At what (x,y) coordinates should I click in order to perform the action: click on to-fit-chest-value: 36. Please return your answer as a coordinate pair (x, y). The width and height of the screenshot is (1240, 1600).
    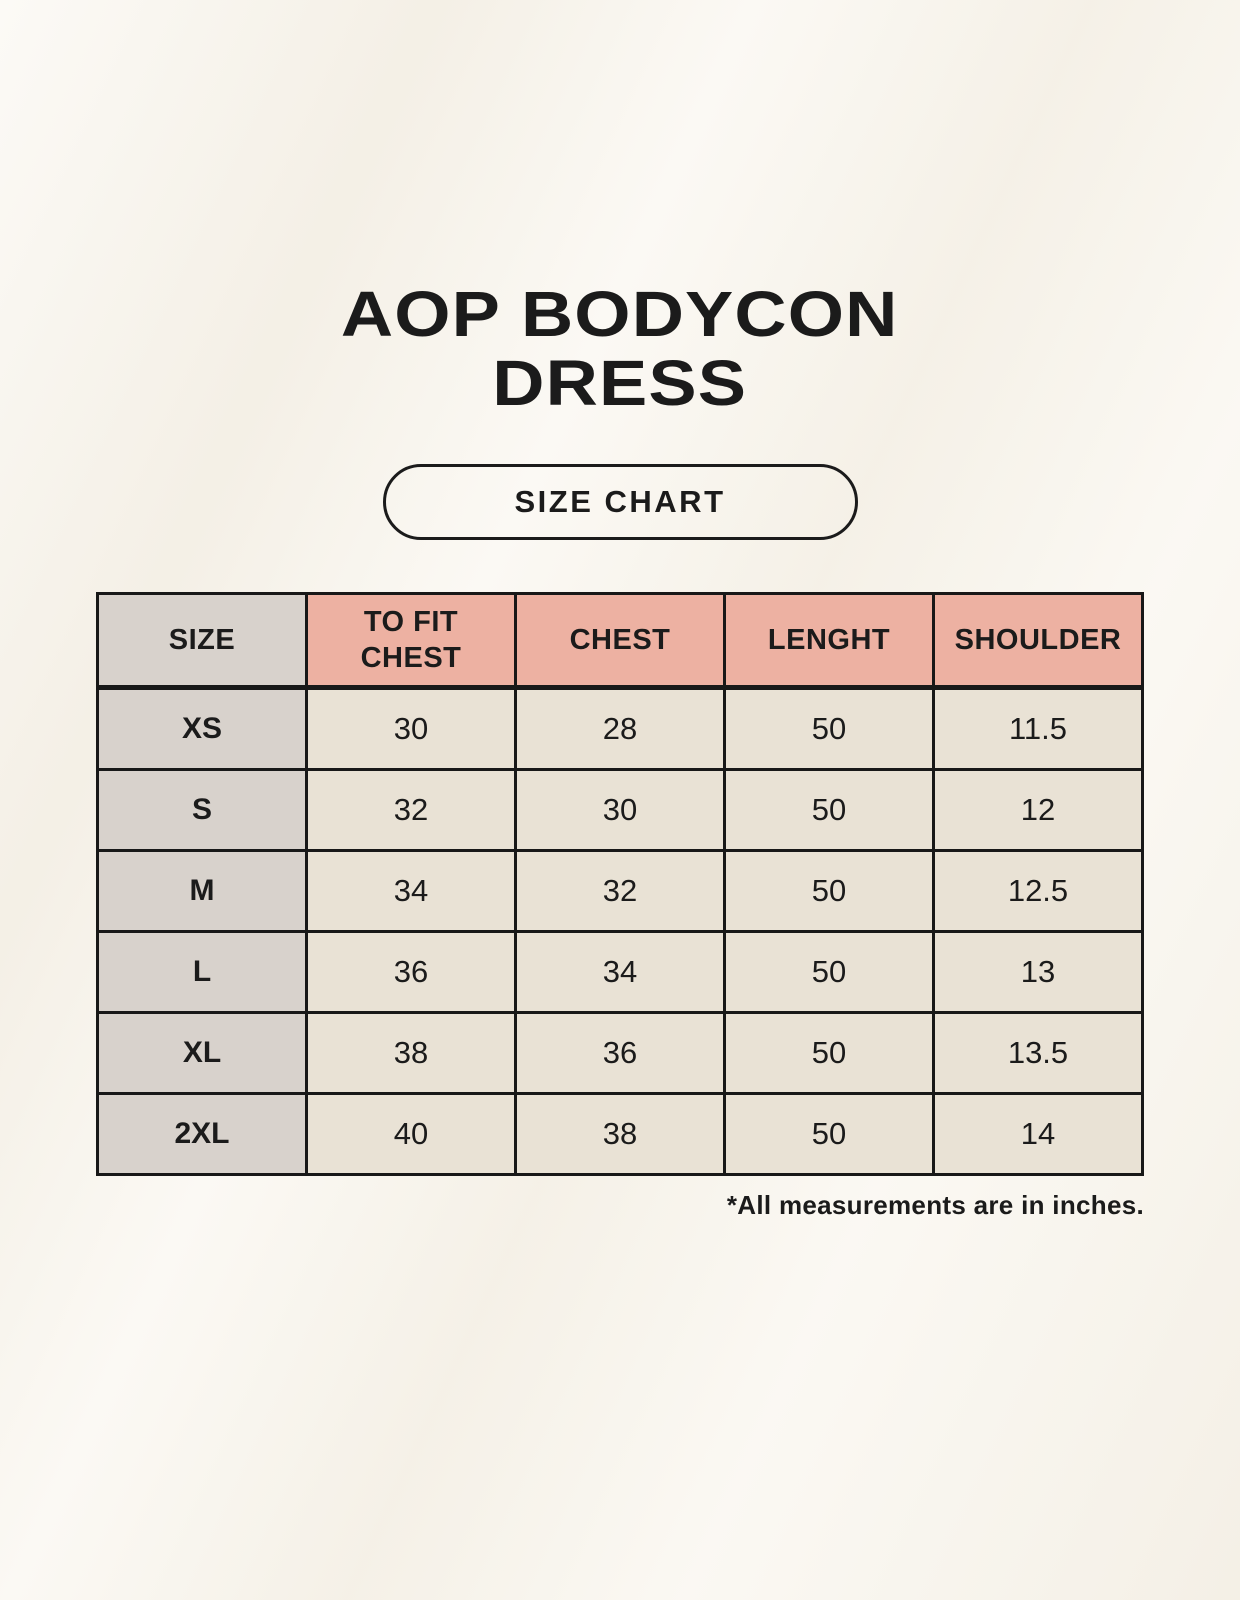
    Looking at the image, I should click on (411, 972).